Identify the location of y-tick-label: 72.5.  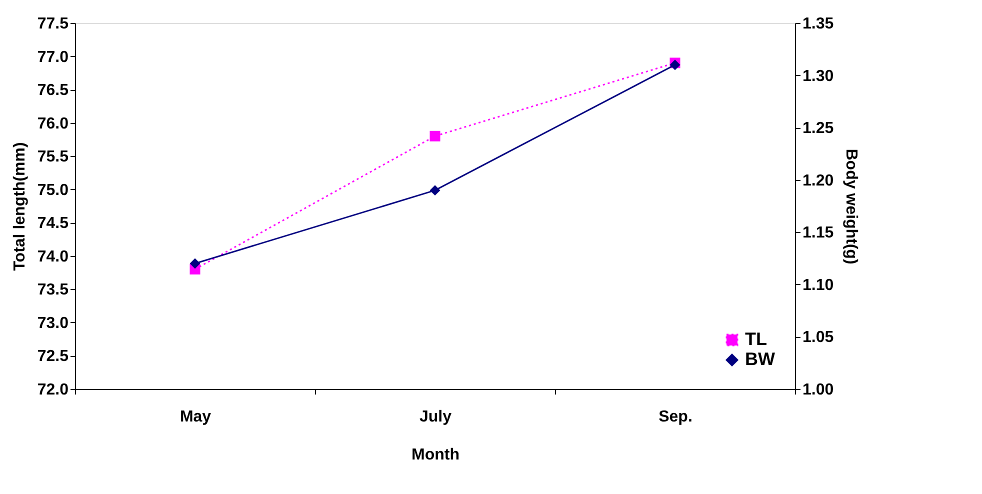
(53, 357).